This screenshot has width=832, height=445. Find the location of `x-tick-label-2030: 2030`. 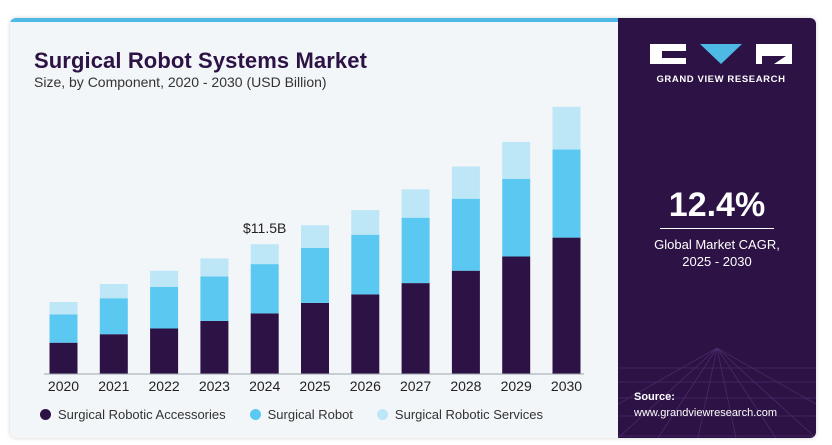

x-tick-label-2030: 2030 is located at coordinates (566, 386).